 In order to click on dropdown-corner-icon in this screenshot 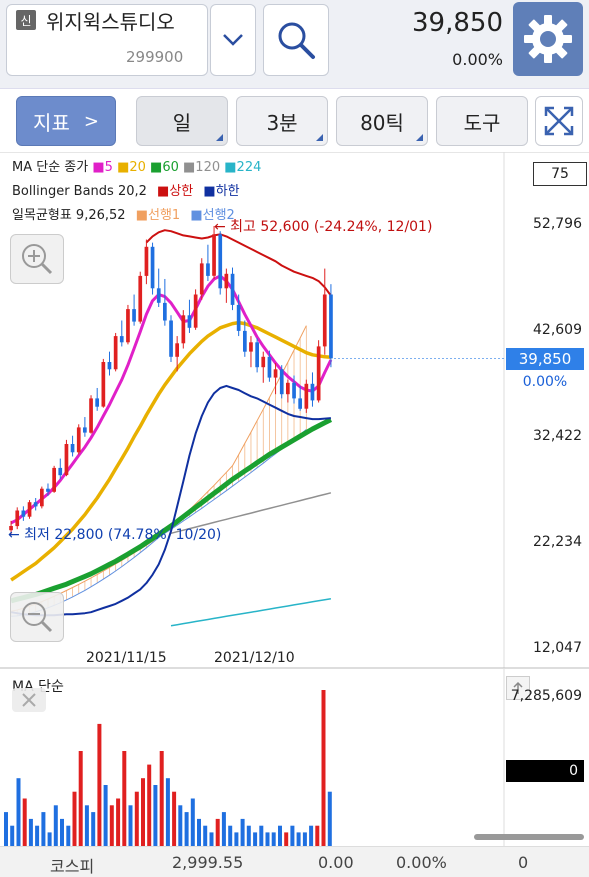, I will do `click(319, 137)`.